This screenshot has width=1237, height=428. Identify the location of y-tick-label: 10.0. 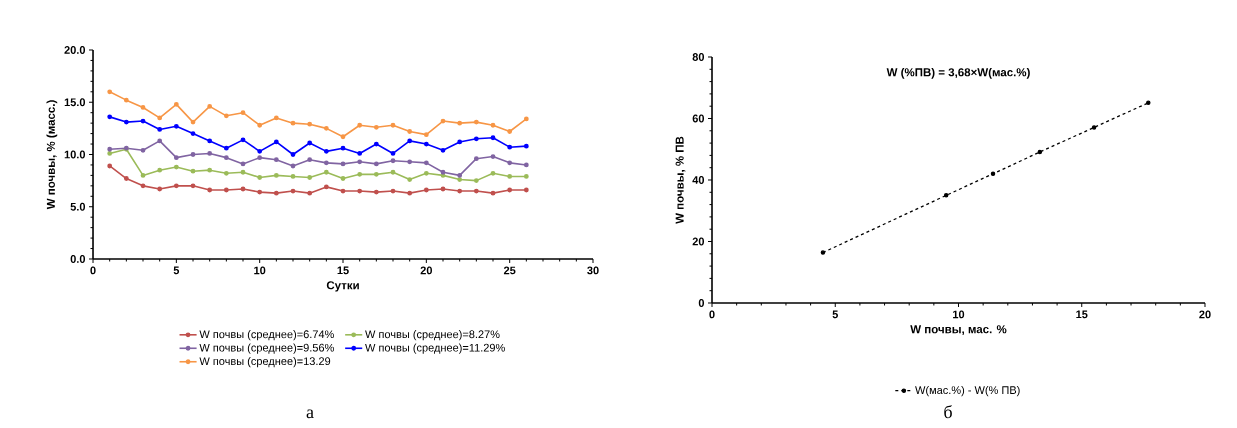
(75, 154).